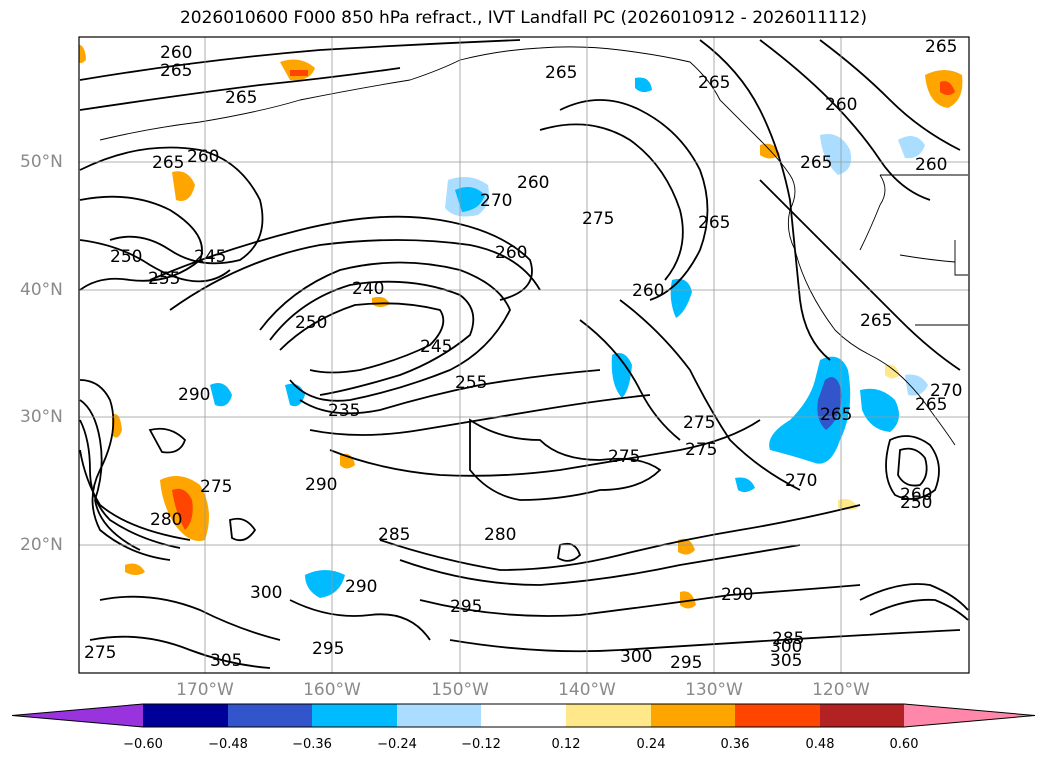 The image size is (1047, 765). I want to click on colorbar-tick-label: −0.60, so click(143, 744).